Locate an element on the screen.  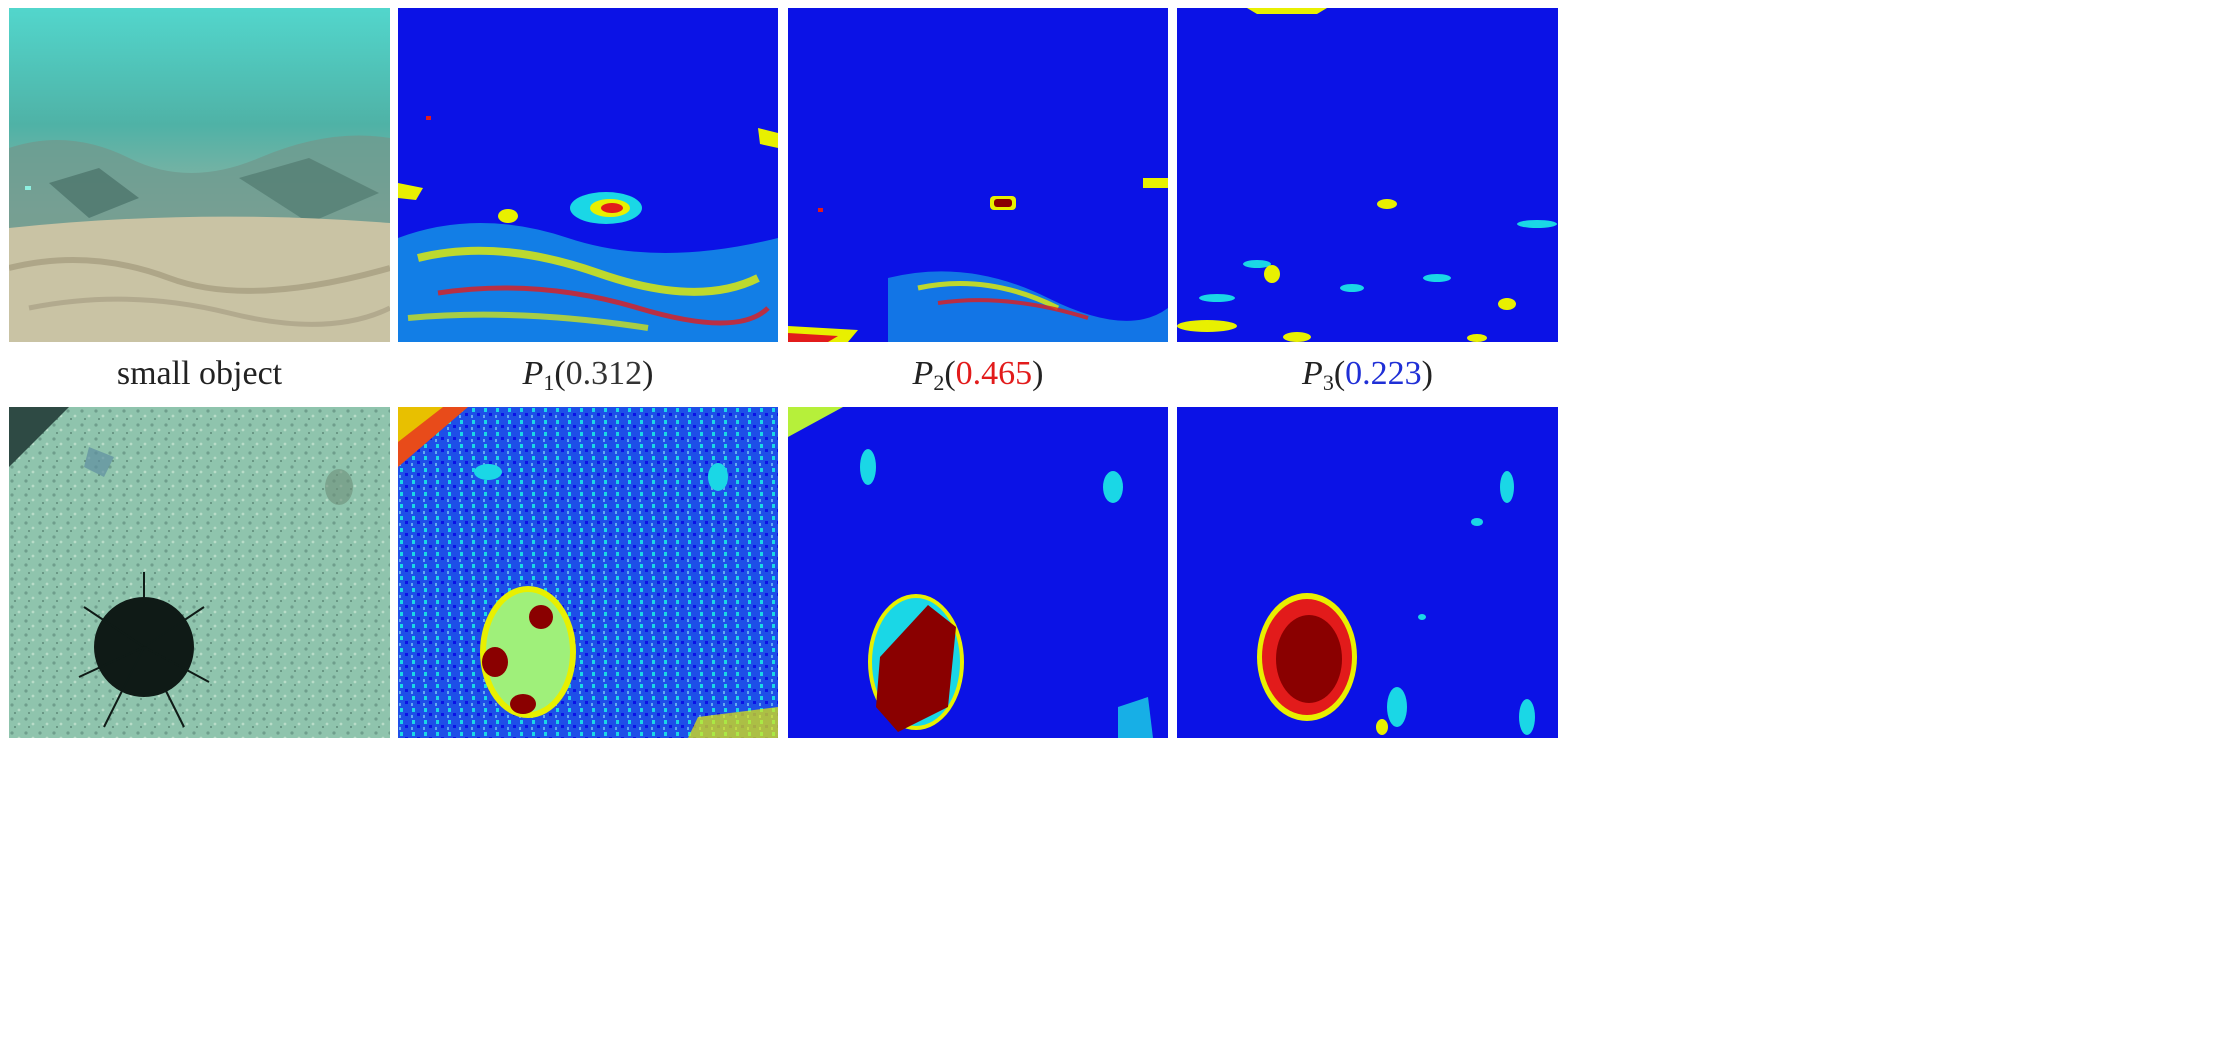
p1-close-paren: ) is located at coordinates (648, 373).